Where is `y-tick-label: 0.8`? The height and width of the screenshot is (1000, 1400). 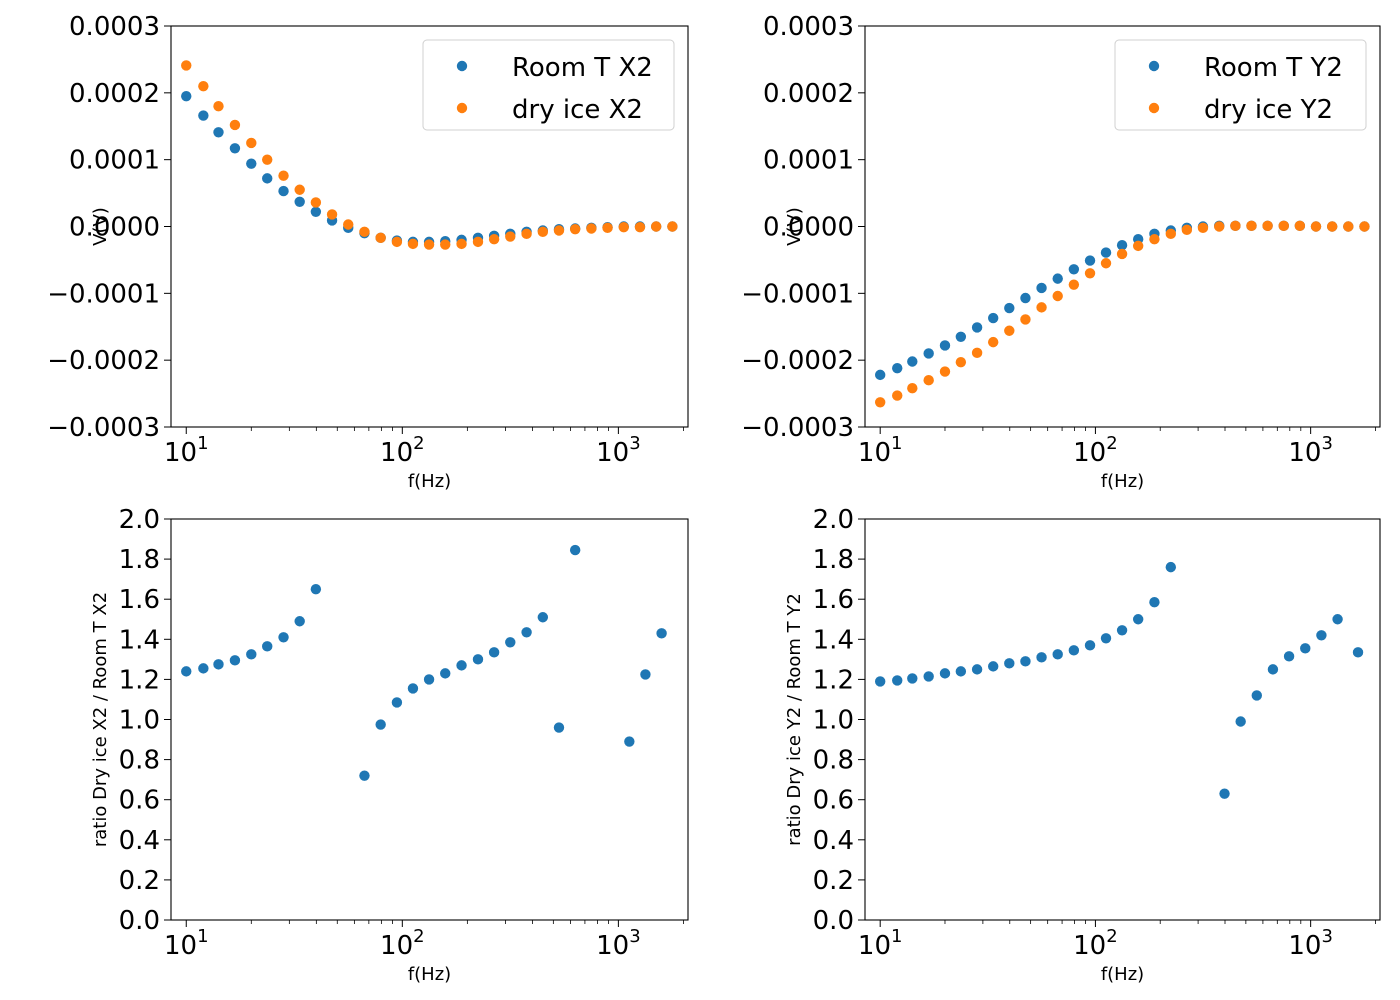
y-tick-label: 0.8 is located at coordinates (833, 761).